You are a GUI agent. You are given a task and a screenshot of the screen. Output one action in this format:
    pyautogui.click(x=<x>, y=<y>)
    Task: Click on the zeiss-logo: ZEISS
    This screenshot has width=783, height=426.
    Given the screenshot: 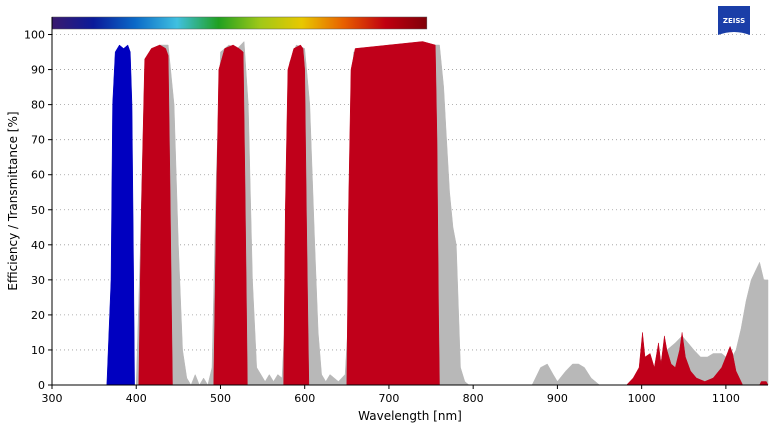 What is the action you would take?
    pyautogui.click(x=734, y=20)
    